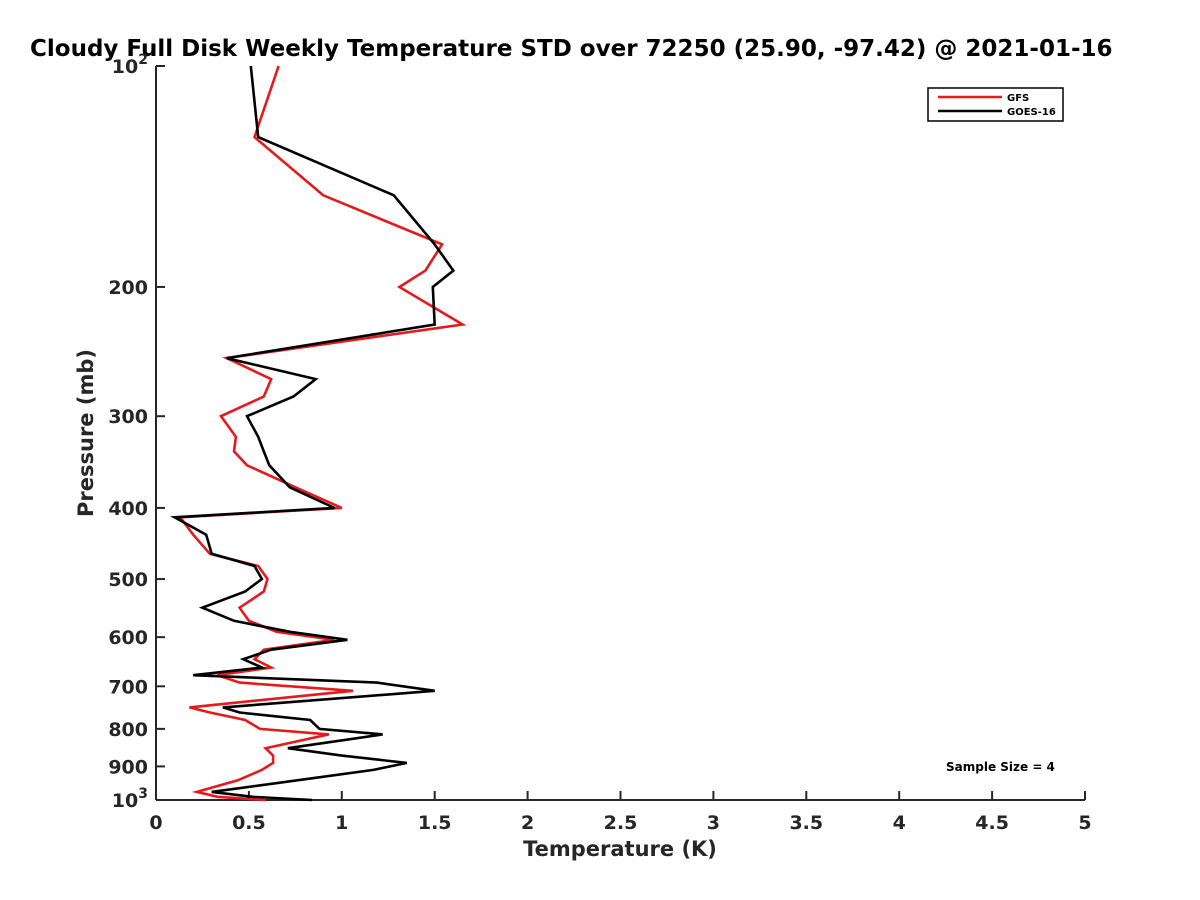  I want to click on y-tick-label: 500, so click(128, 580).